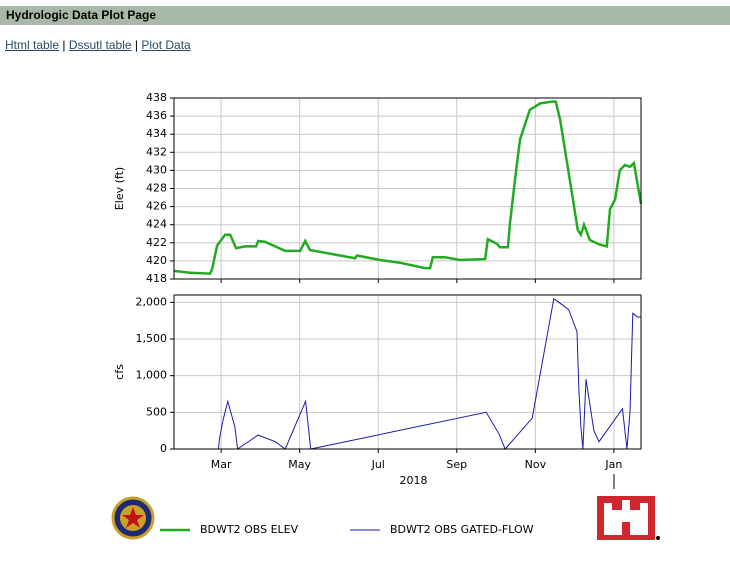 The height and width of the screenshot is (585, 730). Describe the element at coordinates (536, 464) in the screenshot. I see `x-tick-label: Nov` at that location.